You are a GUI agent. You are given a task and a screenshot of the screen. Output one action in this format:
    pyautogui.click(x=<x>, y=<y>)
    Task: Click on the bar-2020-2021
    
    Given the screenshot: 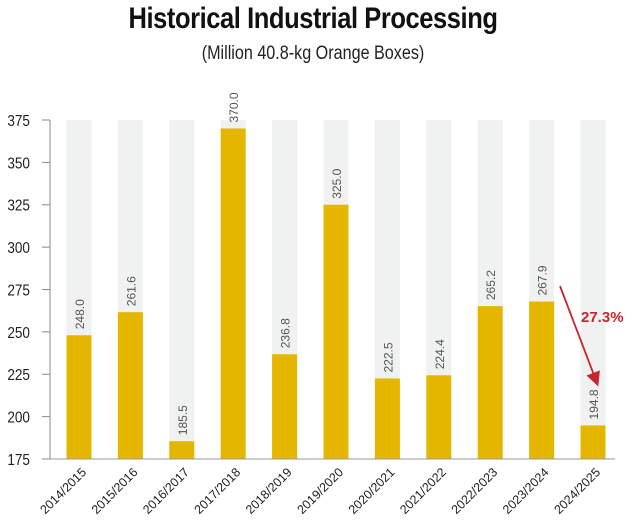 What is the action you would take?
    pyautogui.click(x=387, y=418)
    